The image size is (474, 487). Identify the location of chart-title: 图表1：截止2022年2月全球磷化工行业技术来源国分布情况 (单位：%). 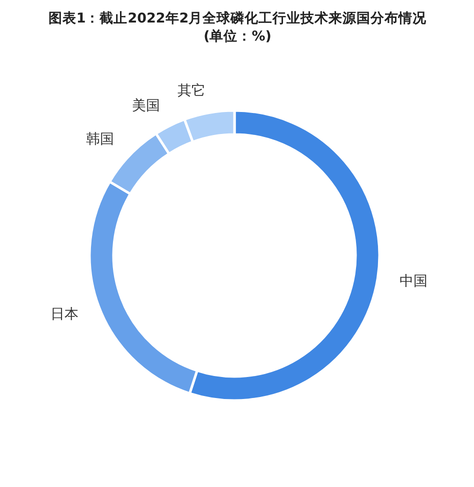
(238, 27).